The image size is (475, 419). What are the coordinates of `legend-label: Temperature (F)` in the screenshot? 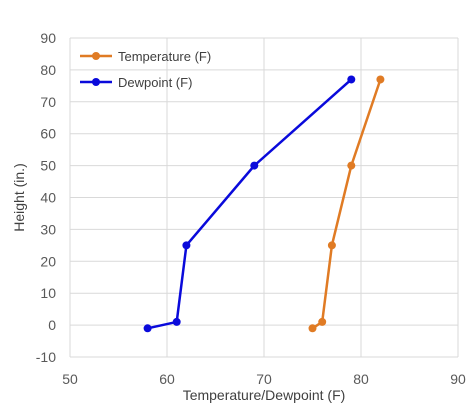 It's located at (164, 56).